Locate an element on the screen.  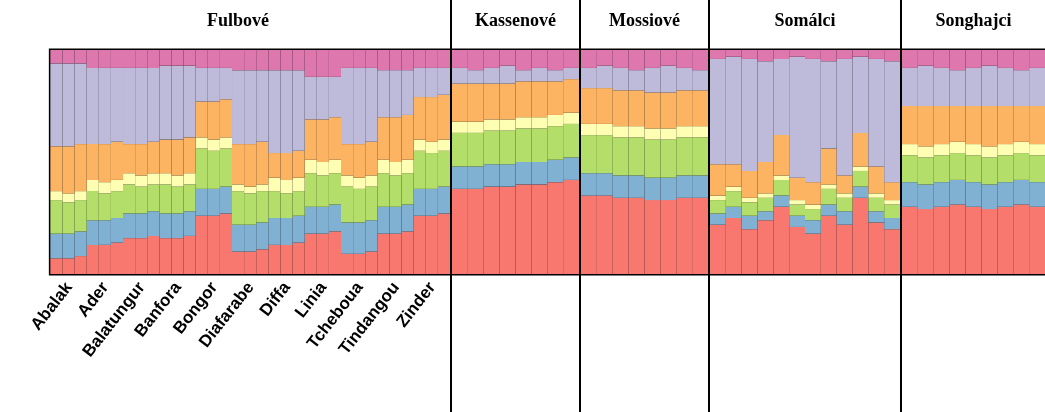
chart-title: Mossiové is located at coordinates (644, 20).